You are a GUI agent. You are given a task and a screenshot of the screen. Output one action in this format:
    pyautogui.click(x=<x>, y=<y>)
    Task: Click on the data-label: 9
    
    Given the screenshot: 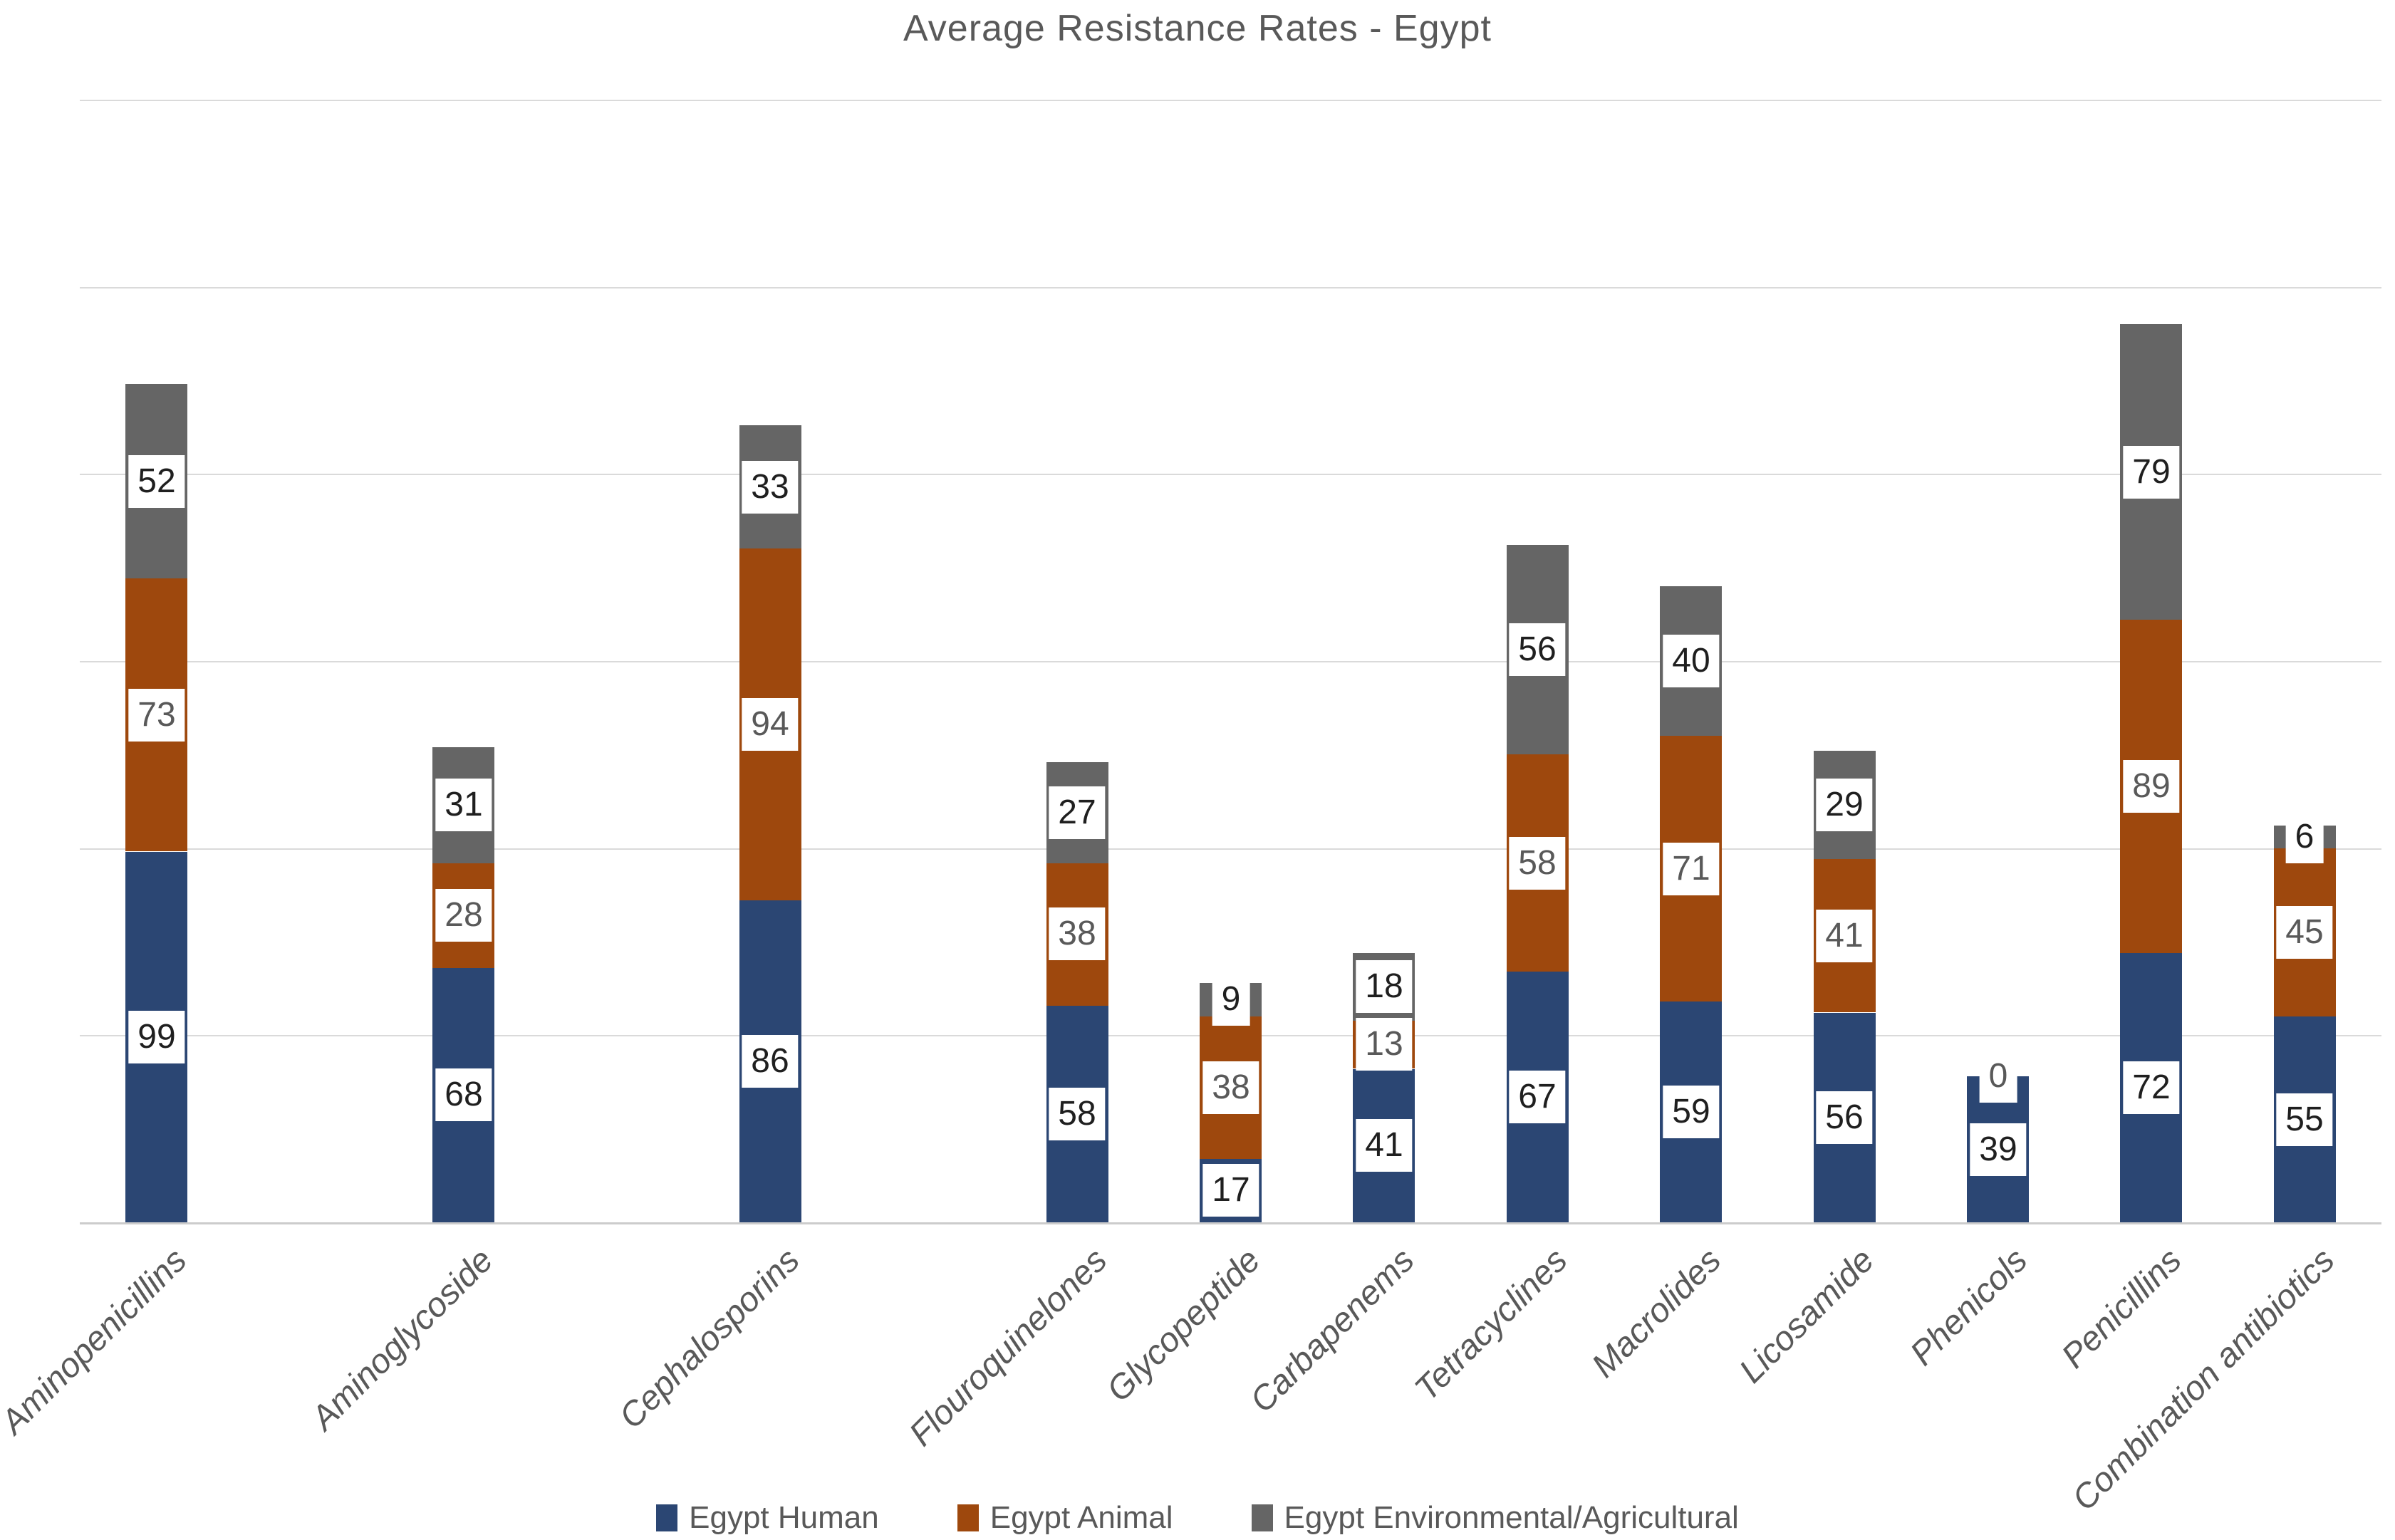 What is the action you would take?
    pyautogui.click(x=1231, y=999)
    